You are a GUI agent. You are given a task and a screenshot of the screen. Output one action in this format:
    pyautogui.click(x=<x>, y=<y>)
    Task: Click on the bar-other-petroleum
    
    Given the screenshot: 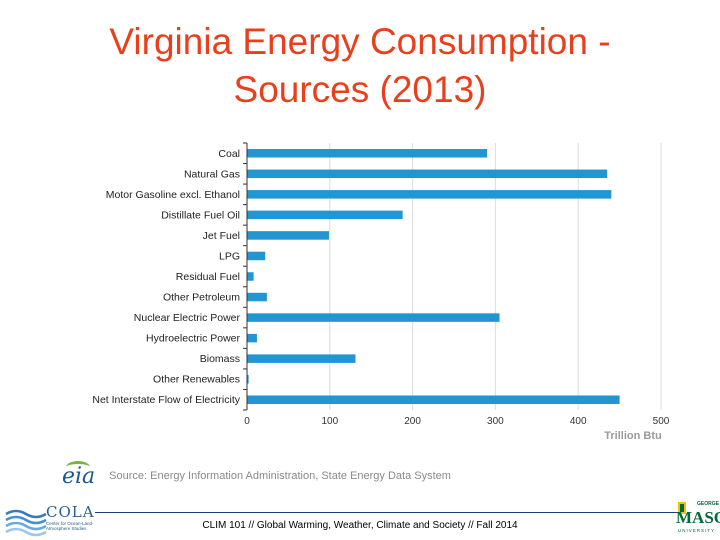 What is the action you would take?
    pyautogui.click(x=257, y=297)
    